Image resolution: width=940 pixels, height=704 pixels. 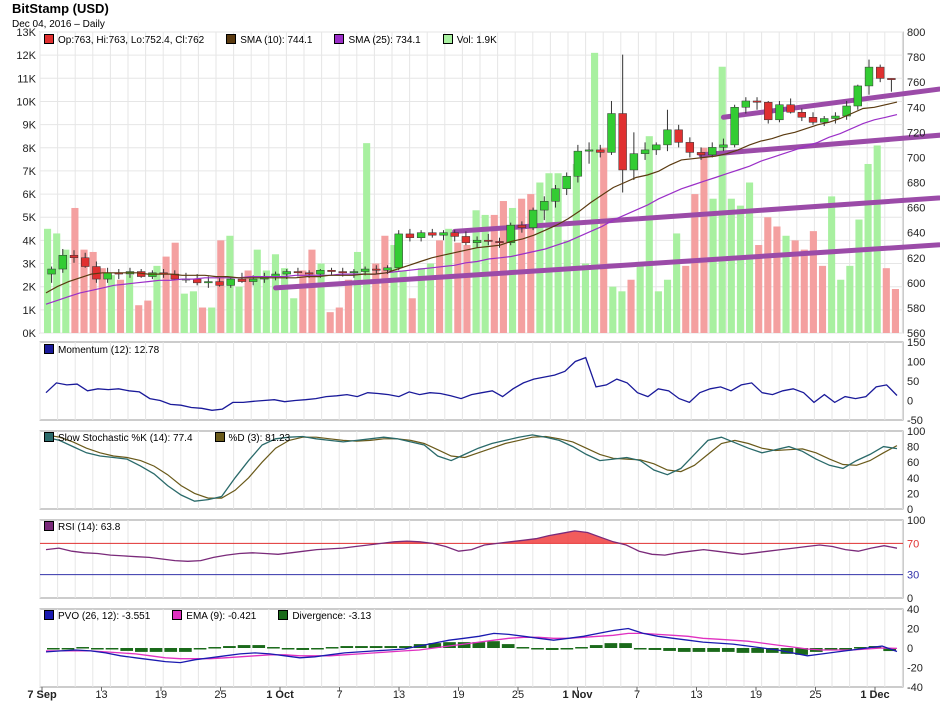 What do you see at coordinates (177, 615) in the screenshot?
I see `legend-swatch-icon` at bounding box center [177, 615].